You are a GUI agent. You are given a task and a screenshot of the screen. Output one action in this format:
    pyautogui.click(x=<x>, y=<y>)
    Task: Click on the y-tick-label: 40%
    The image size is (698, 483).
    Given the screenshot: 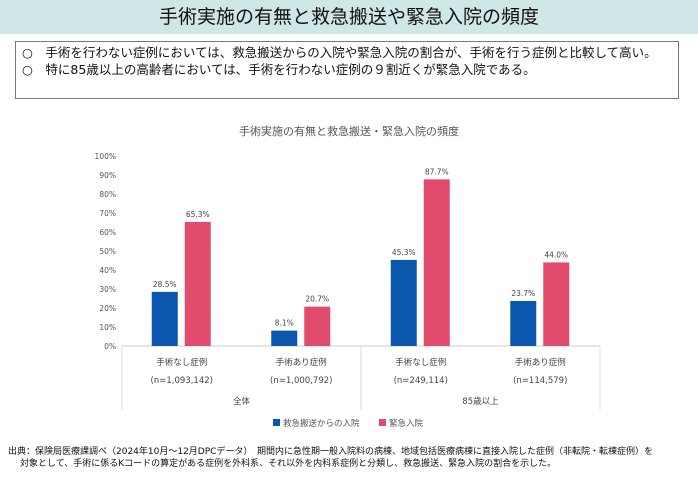 What is the action you would take?
    pyautogui.click(x=107, y=270)
    